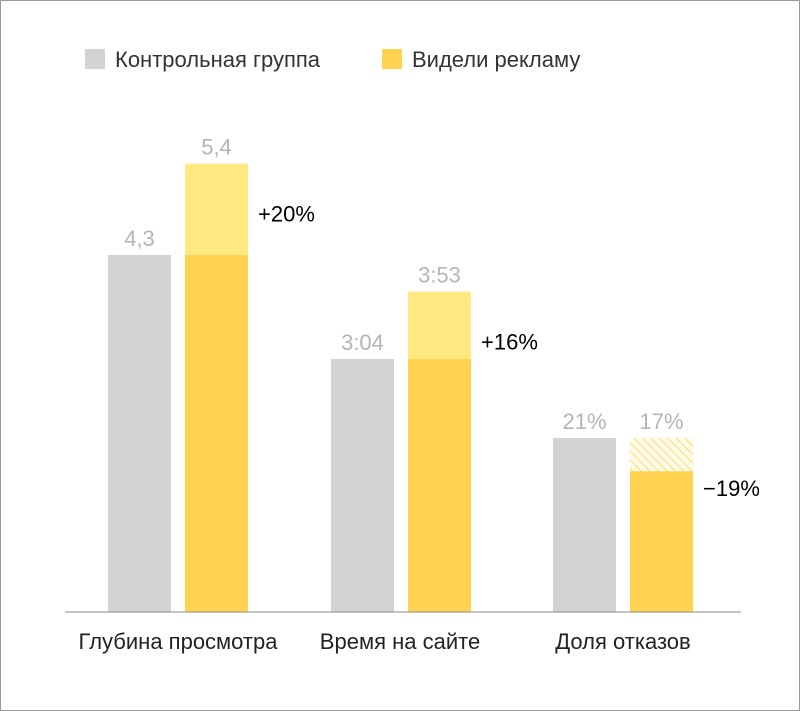 Image resolution: width=800 pixels, height=711 pixels. What do you see at coordinates (218, 59) in the screenshot?
I see `legend-label-control: Контрольная группа` at bounding box center [218, 59].